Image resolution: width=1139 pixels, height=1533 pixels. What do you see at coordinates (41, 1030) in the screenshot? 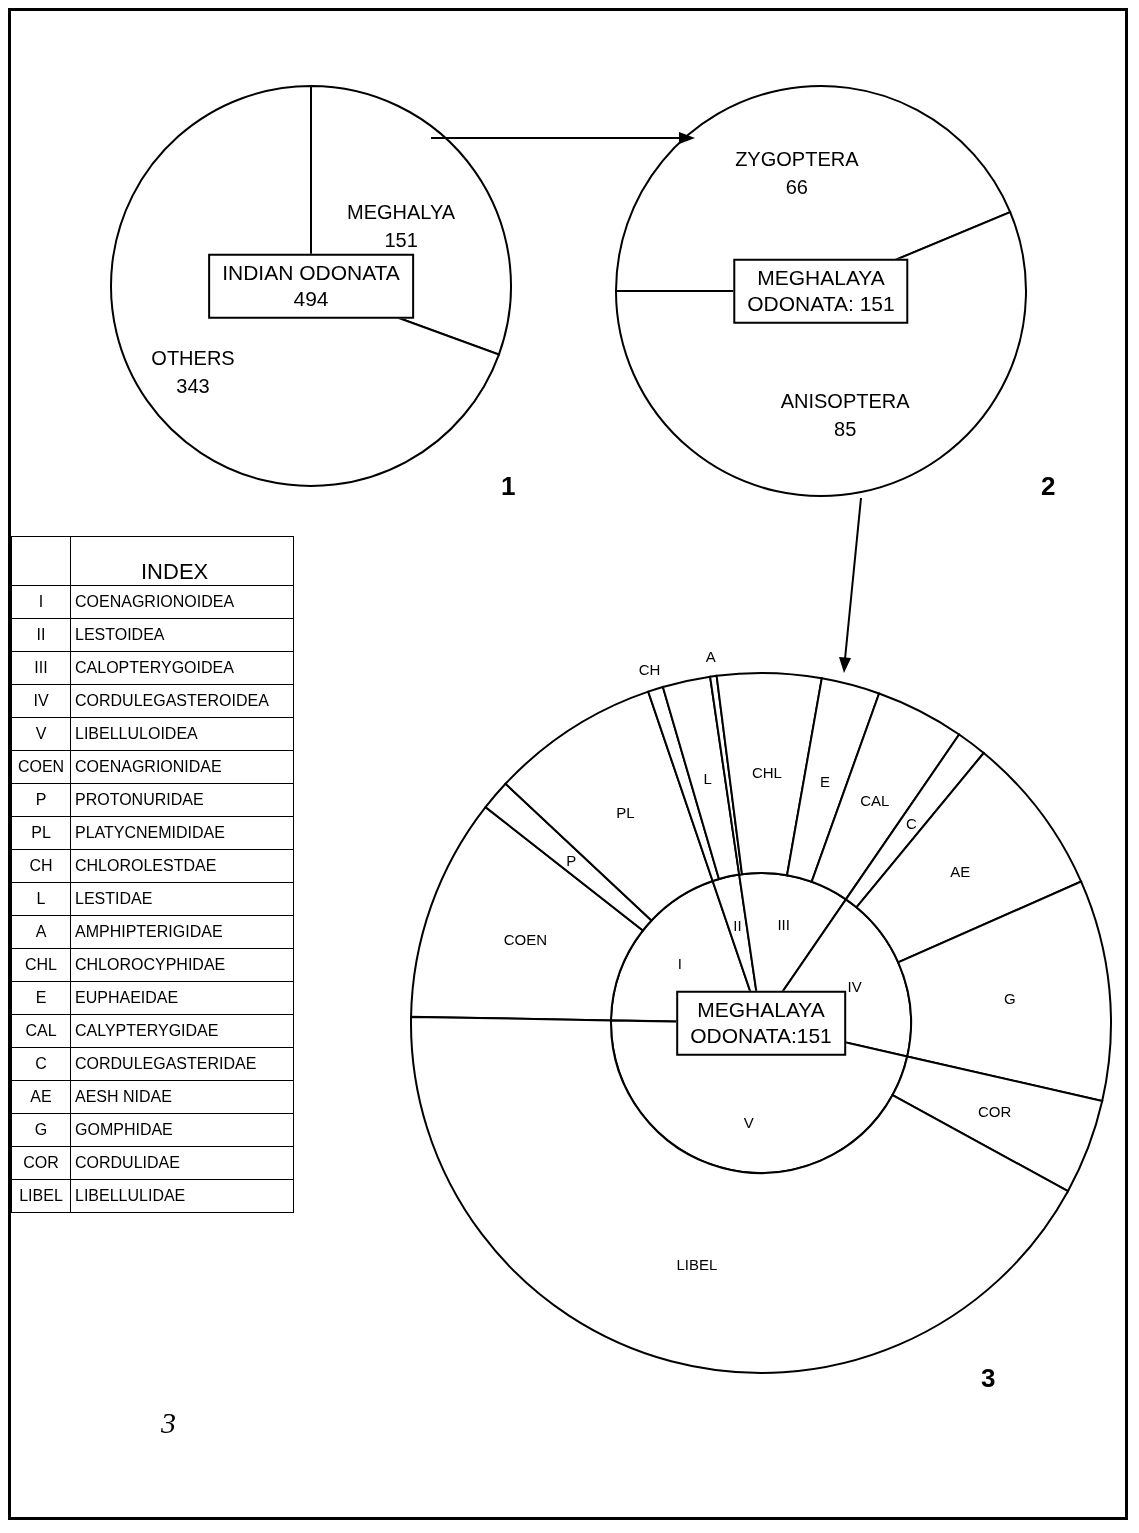
I see `category-label: CAL` at bounding box center [41, 1030].